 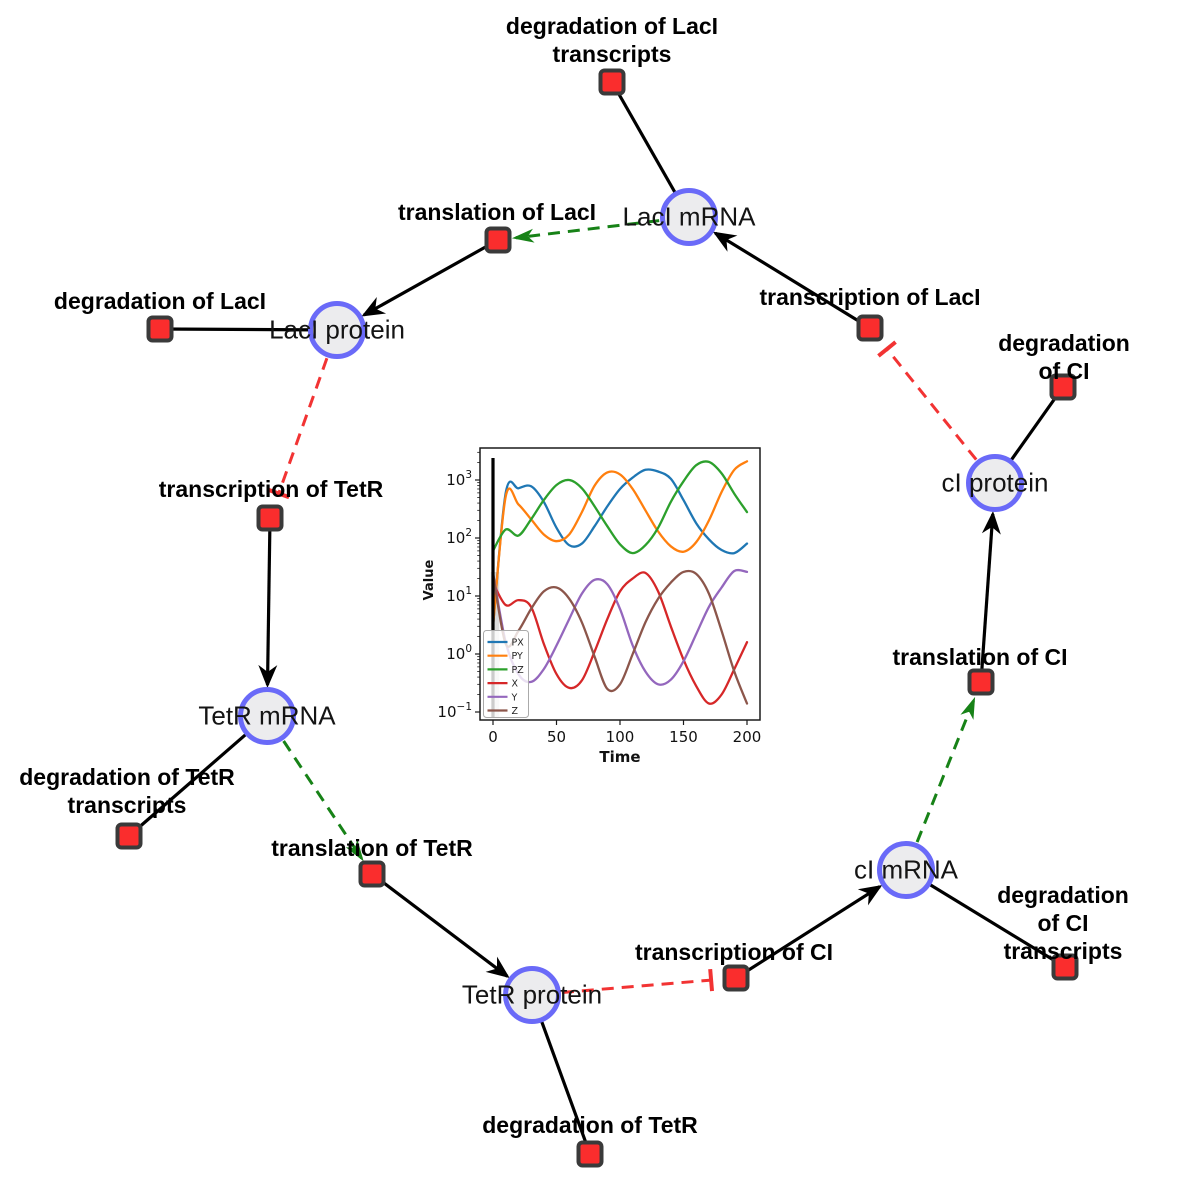 What do you see at coordinates (590, 1125) in the screenshot?
I see `reaction-label-degradation-tetR: degradation of TetR` at bounding box center [590, 1125].